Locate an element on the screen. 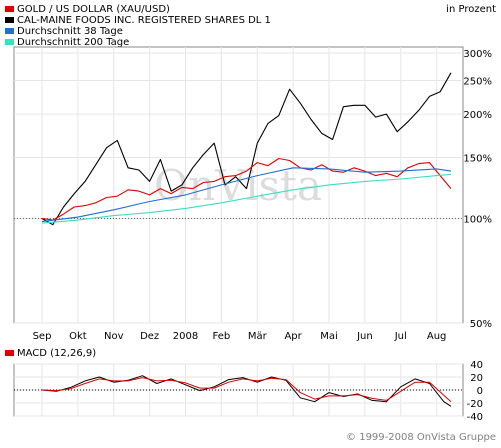  macd-series is located at coordinates (246, 391).